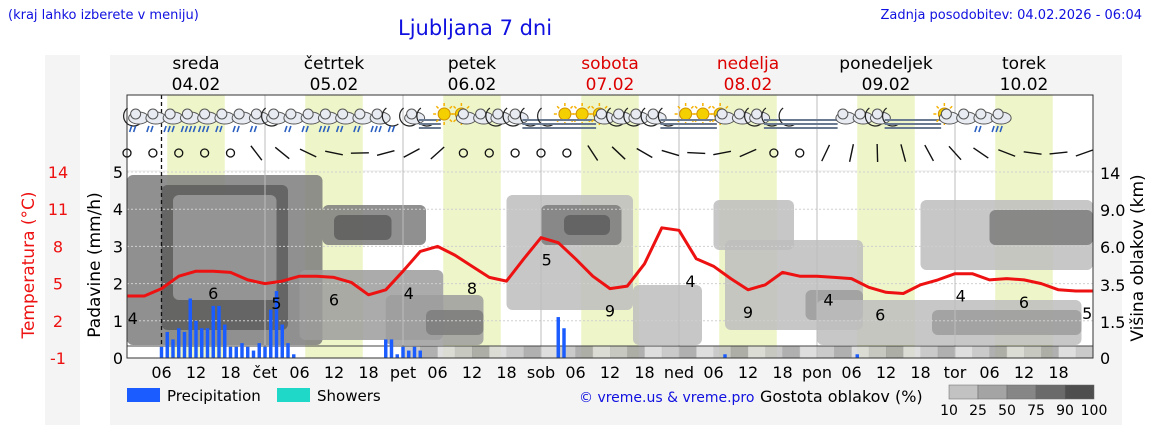 This screenshot has width=1152, height=443. What do you see at coordinates (390, 120) in the screenshot?
I see `night-drizzle-icon` at bounding box center [390, 120].